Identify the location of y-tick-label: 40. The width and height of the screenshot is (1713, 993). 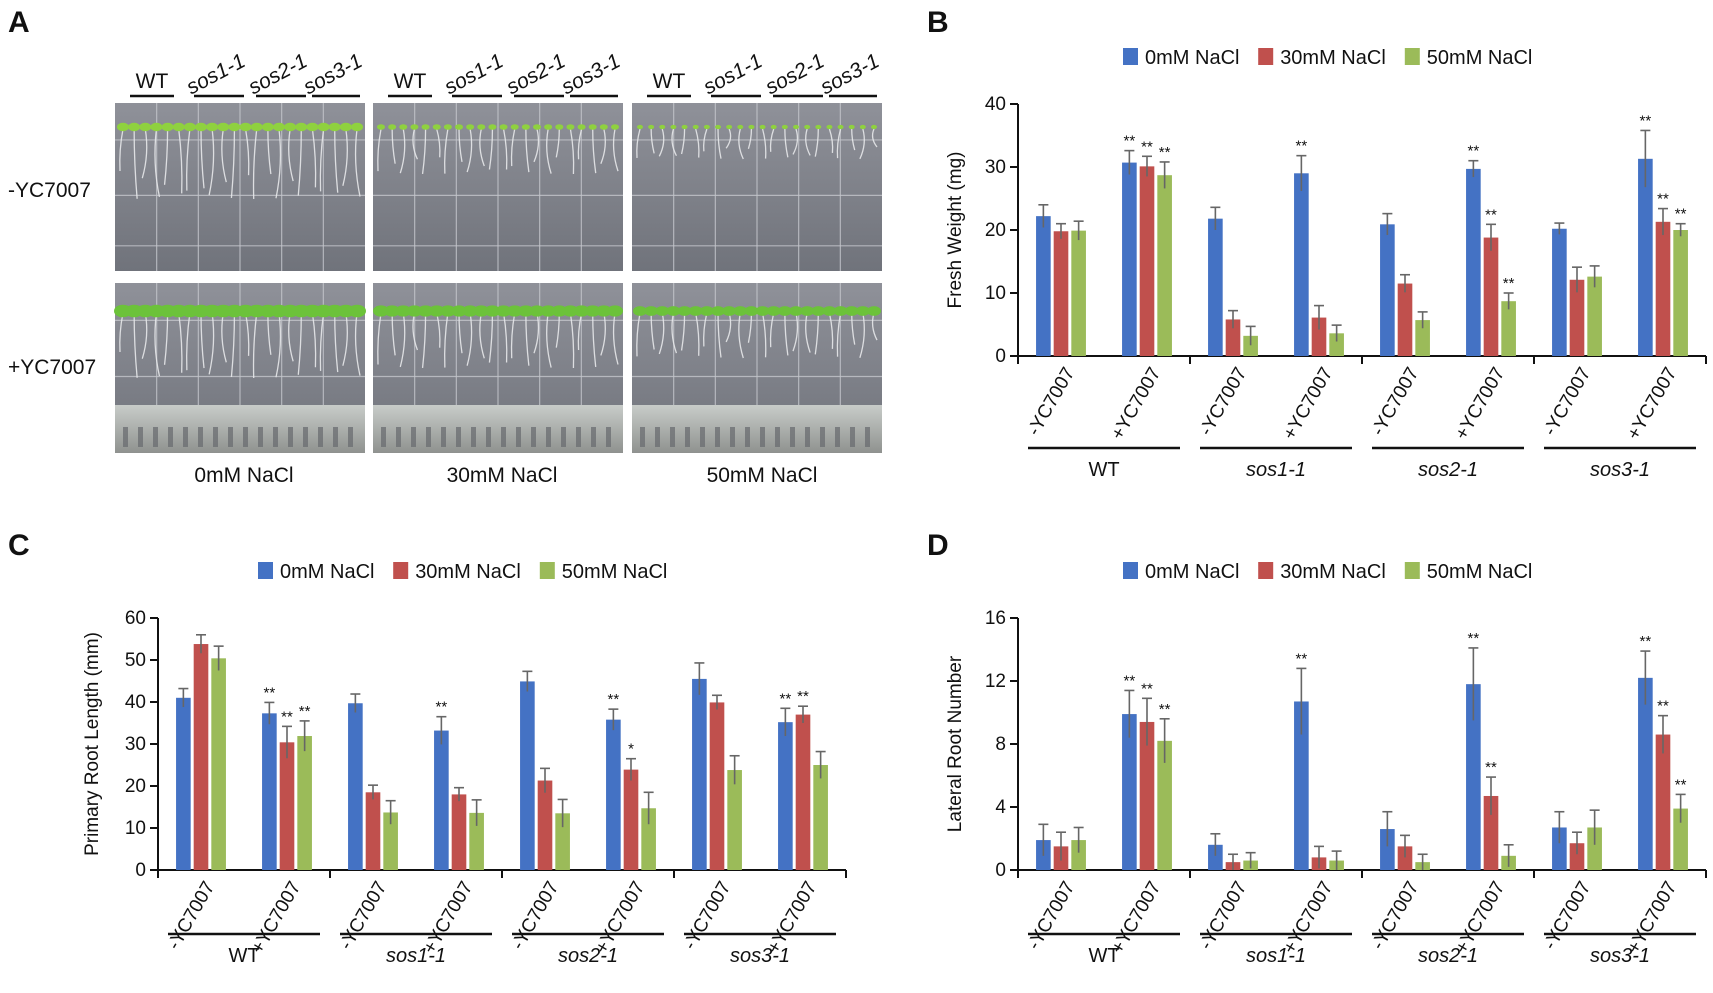
(135, 702).